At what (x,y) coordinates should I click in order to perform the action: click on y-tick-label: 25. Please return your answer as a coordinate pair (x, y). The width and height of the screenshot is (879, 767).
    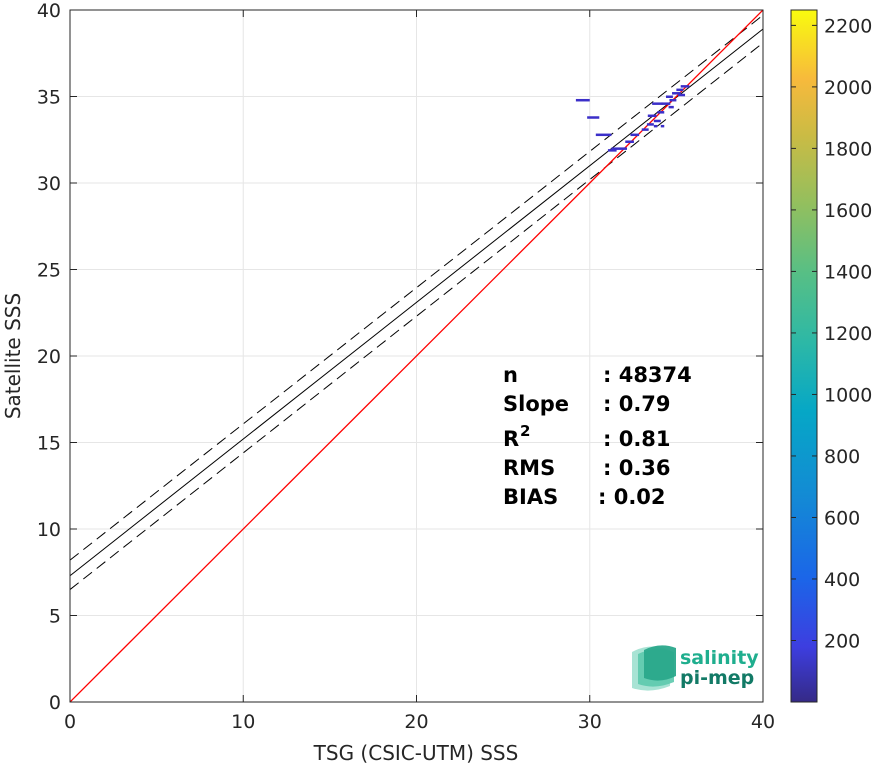
    Looking at the image, I should click on (49, 271).